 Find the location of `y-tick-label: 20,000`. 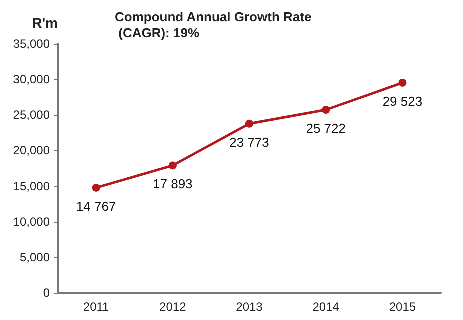

y-tick-label: 20,000 is located at coordinates (31, 151).